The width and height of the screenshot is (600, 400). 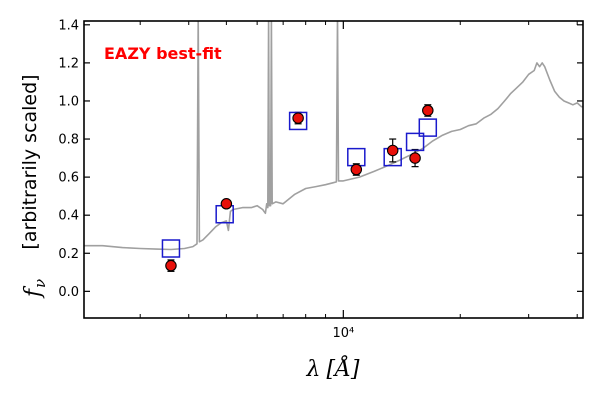 What do you see at coordinates (30, 161) in the screenshot?
I see `y-axis-label-text: [arbitrarily scaled]` at bounding box center [30, 161].